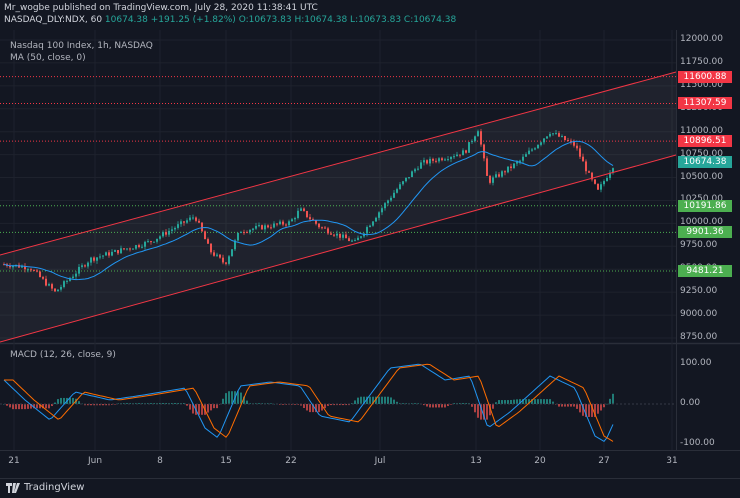 The width and height of the screenshot is (740, 498). I want to click on time-tick-label: Jun, so click(95, 461).